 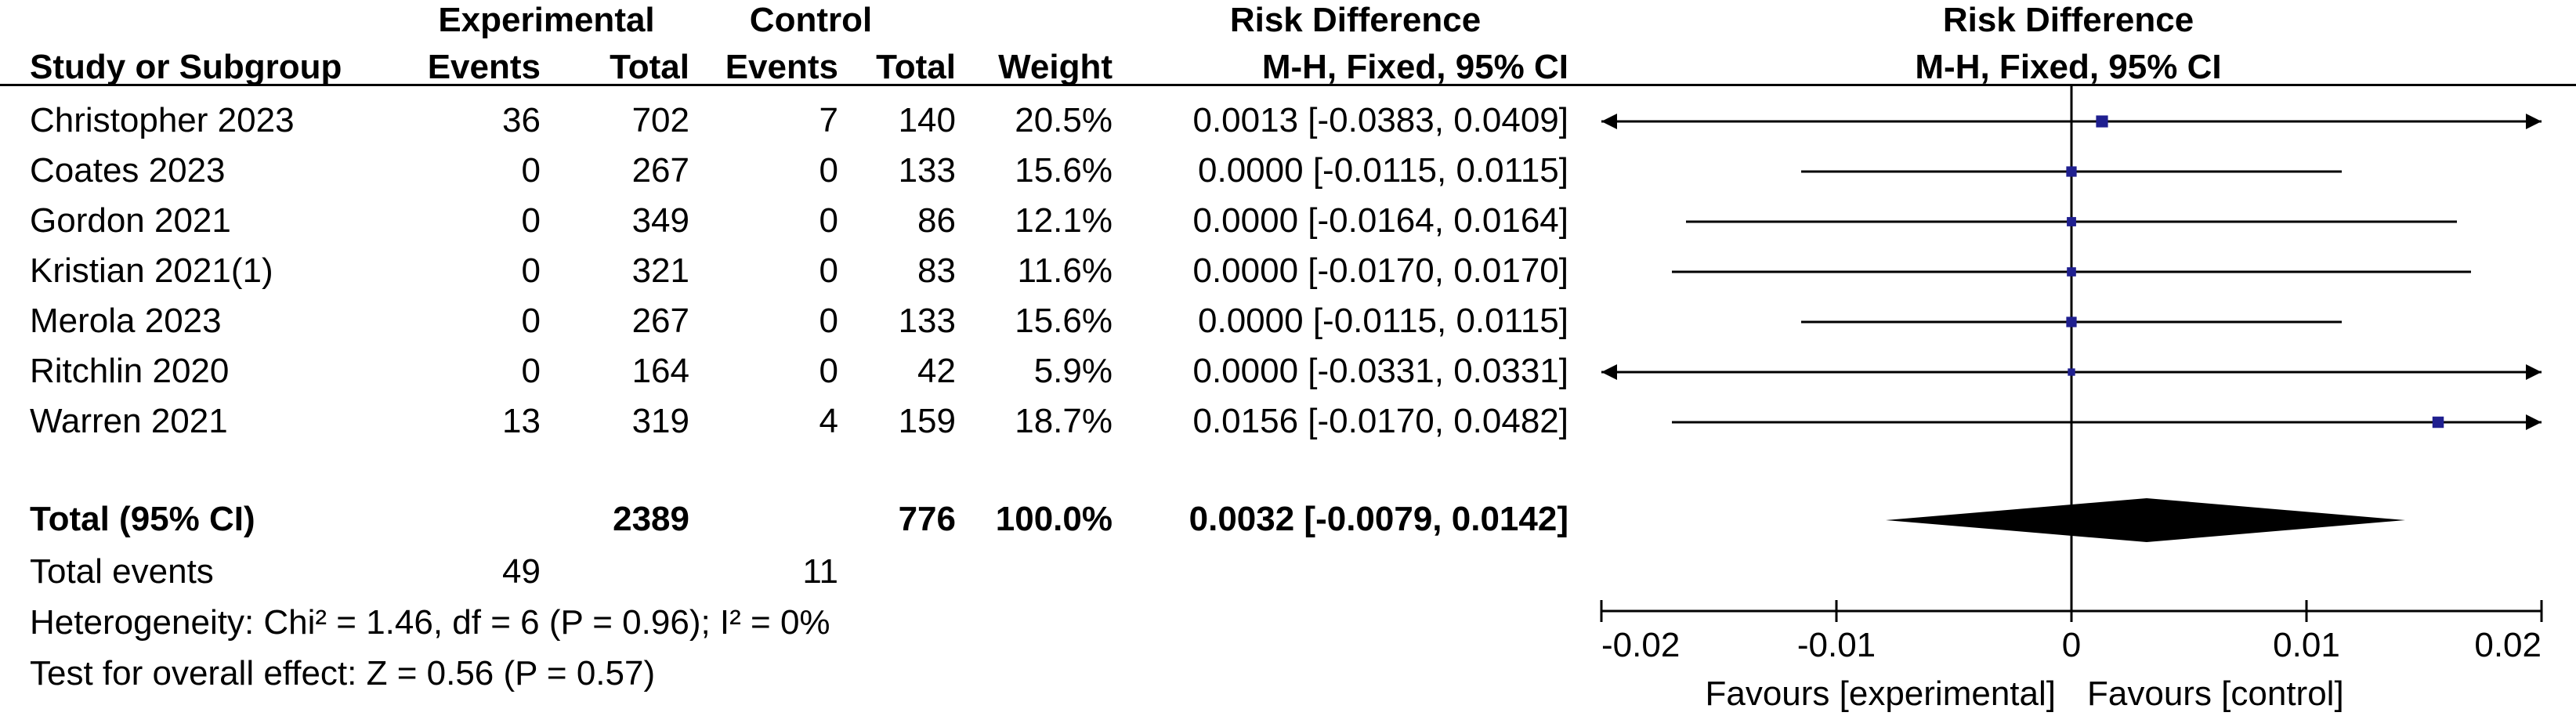 I want to click on group-experimental-header: Experimental, so click(x=547, y=20).